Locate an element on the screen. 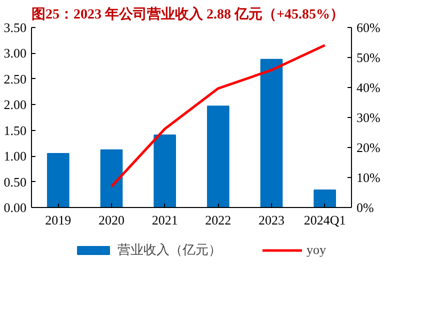  y2-tick-label: 50% is located at coordinates (368, 57).